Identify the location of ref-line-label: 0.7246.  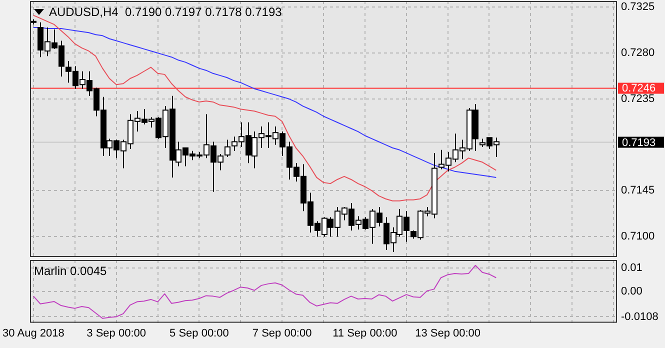
(639, 88).